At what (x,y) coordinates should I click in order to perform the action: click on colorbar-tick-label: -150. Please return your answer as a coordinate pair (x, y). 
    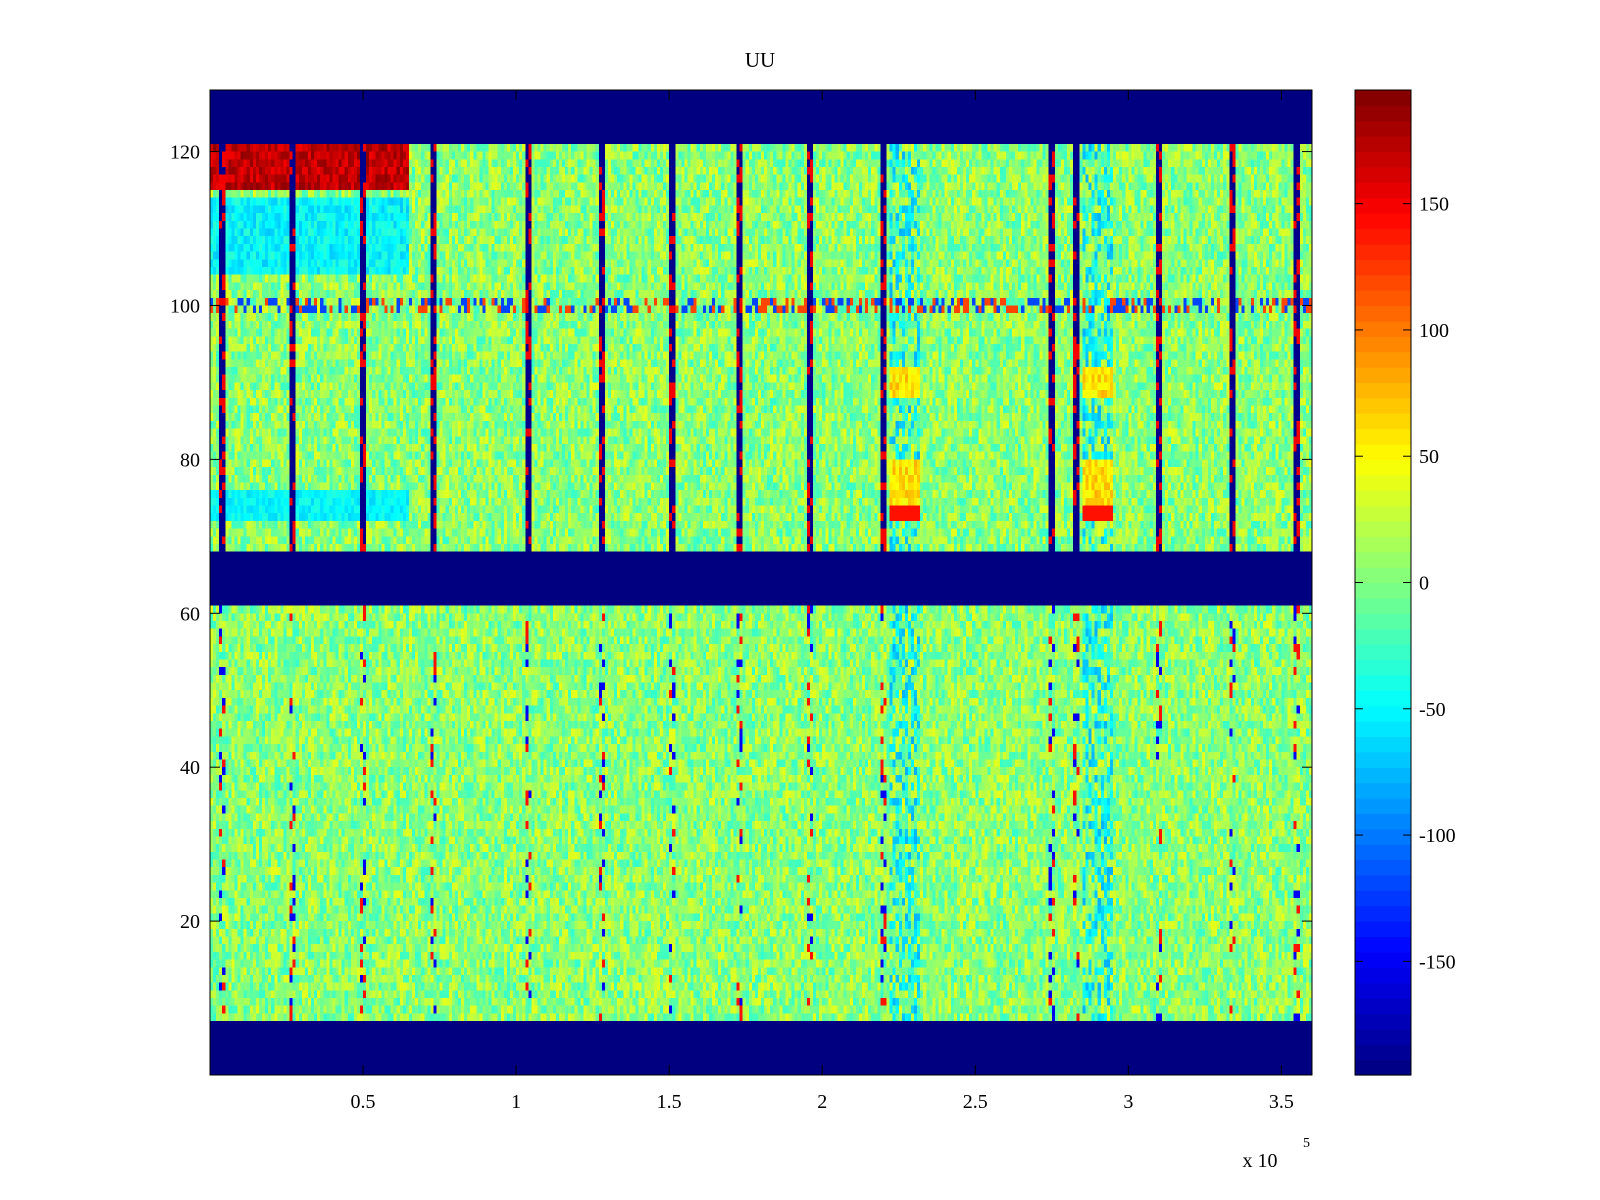
    Looking at the image, I should click on (1437, 962).